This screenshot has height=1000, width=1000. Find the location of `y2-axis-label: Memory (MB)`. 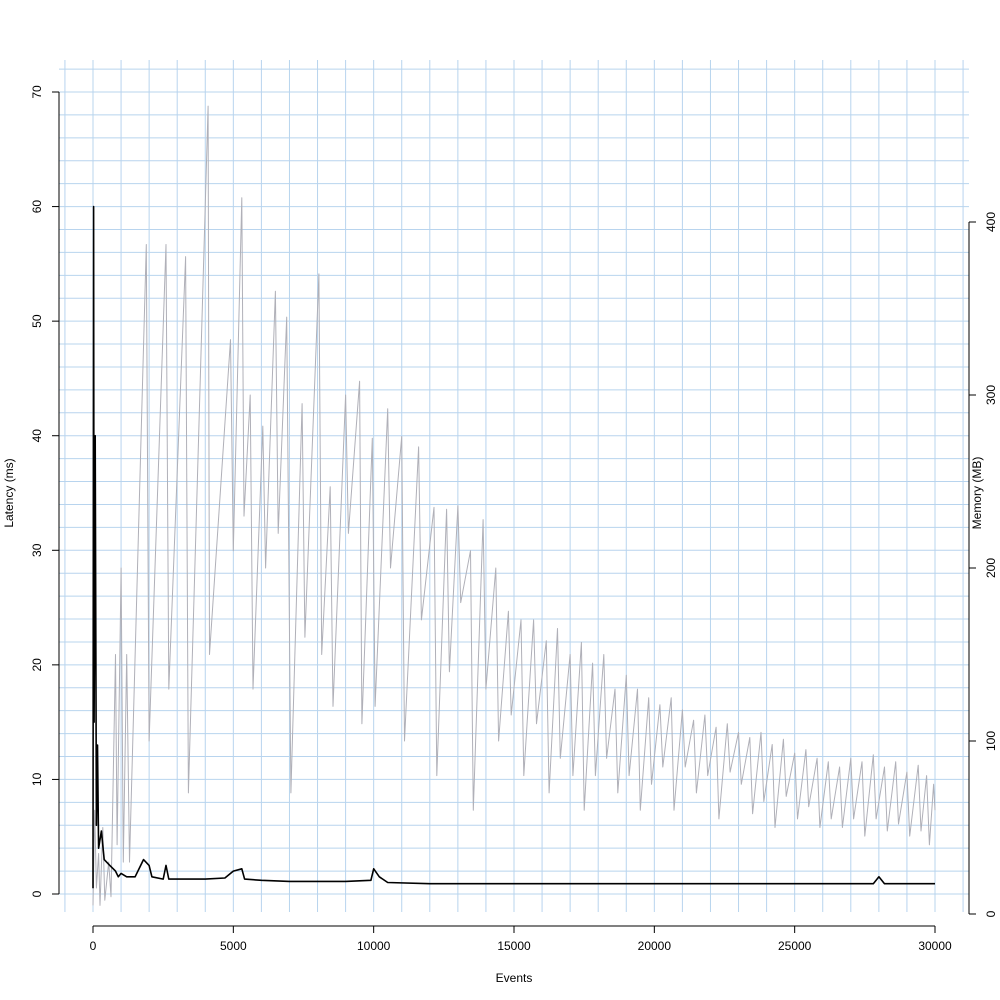

y2-axis-label: Memory (MB) is located at coordinates (977, 493).